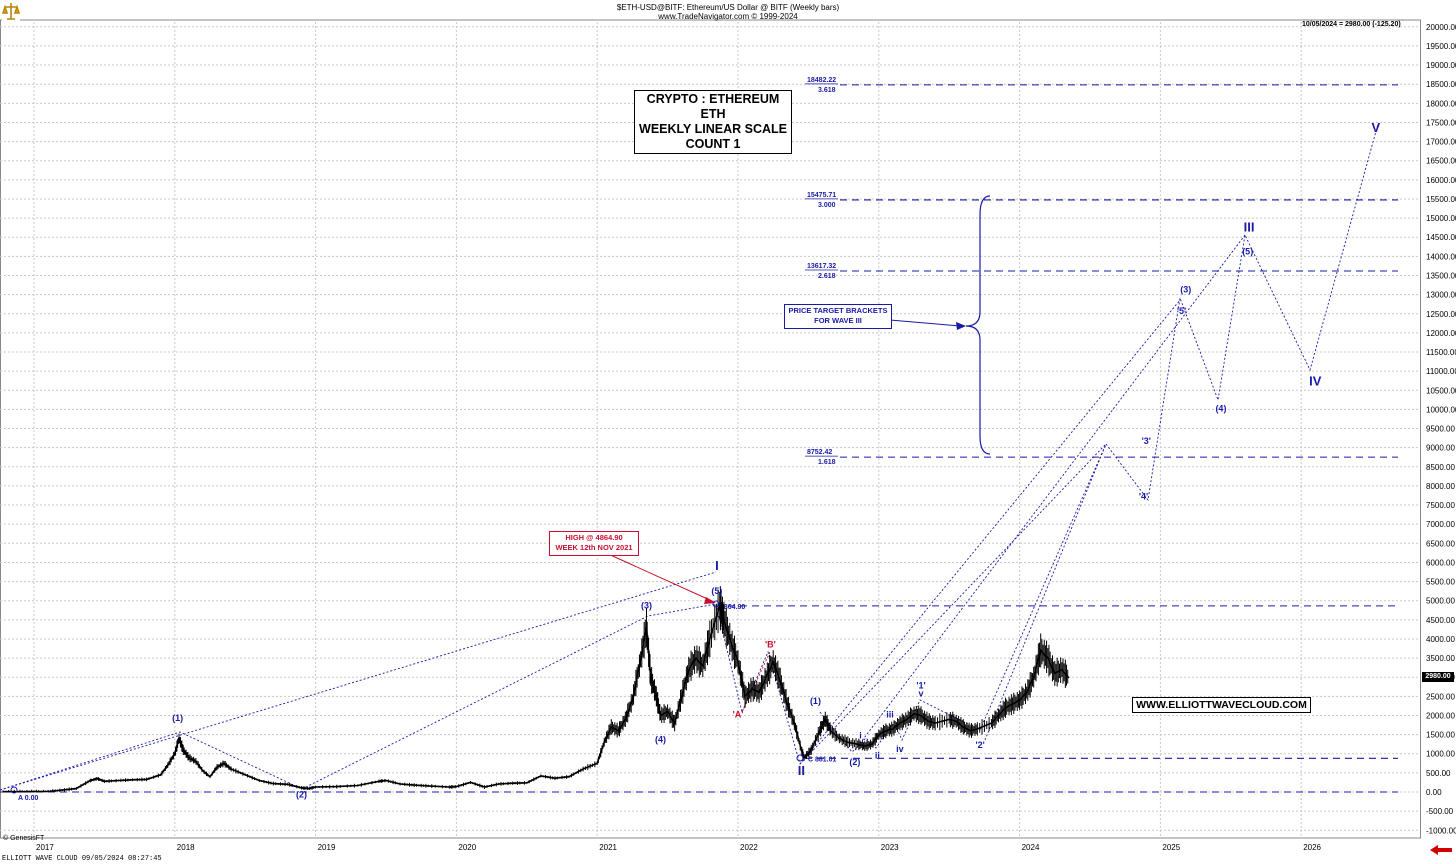  What do you see at coordinates (1440, 543) in the screenshot?
I see `y-tick-label: 6500.00` at bounding box center [1440, 543].